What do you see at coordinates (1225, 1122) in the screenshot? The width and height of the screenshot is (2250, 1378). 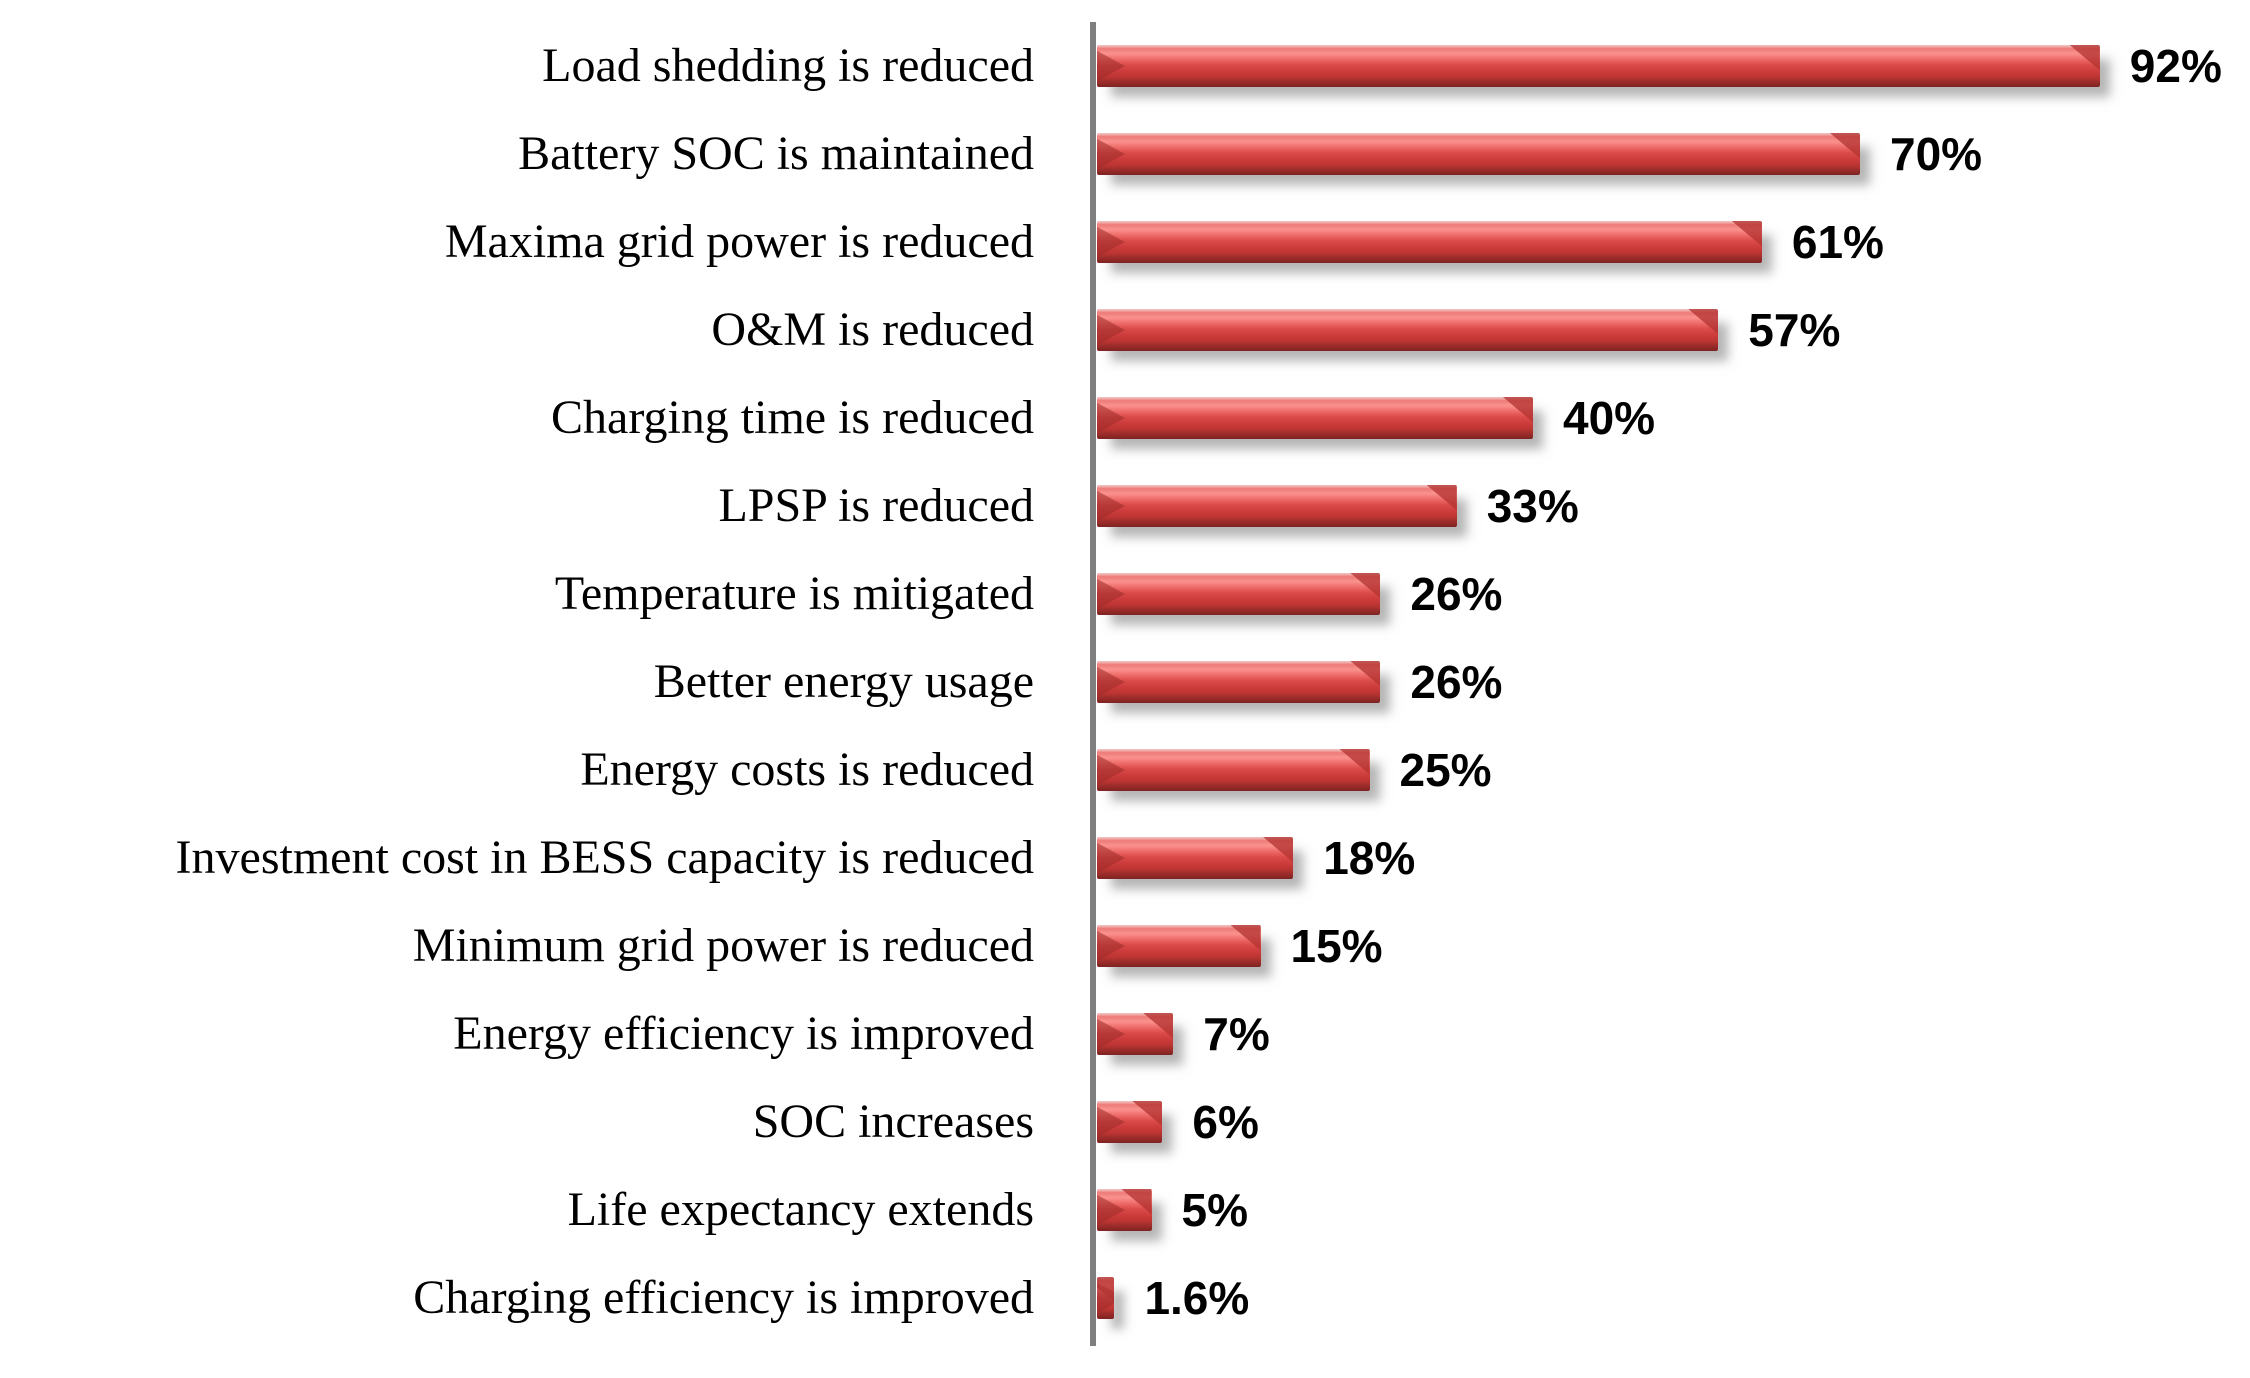 I see `value-label: 6%` at bounding box center [1225, 1122].